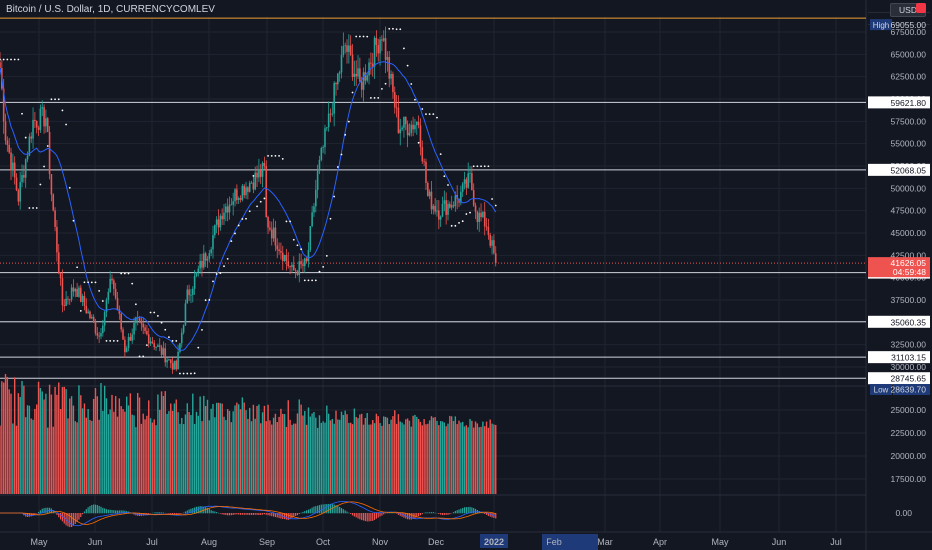  Describe the element at coordinates (921, 8) in the screenshot. I see `alert-icon` at that location.